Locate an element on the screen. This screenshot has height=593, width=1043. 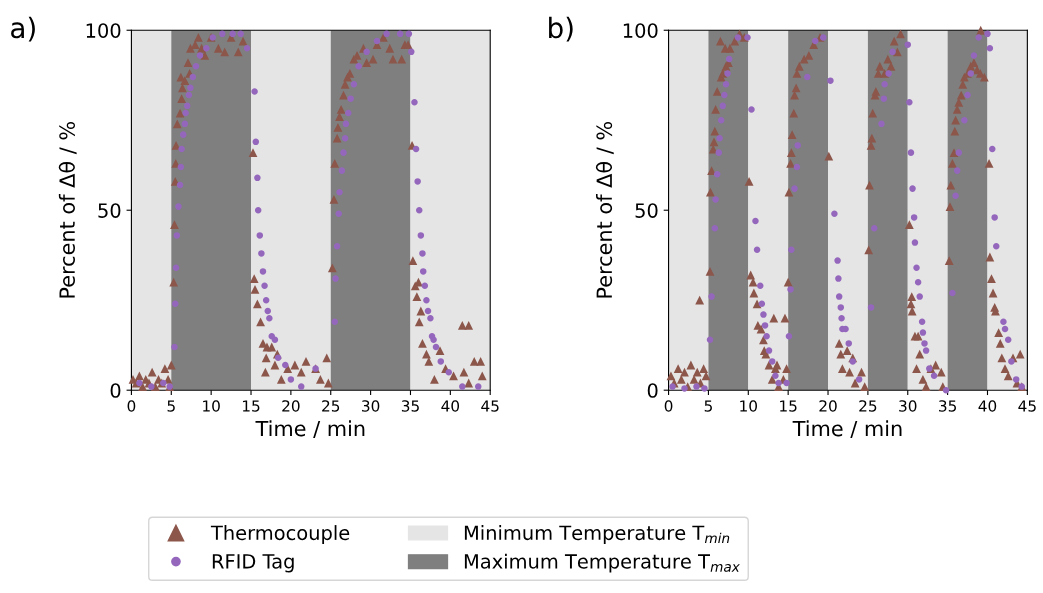
legend-label: Maximum Temperature T$_{max}$ is located at coordinates (602, 563).